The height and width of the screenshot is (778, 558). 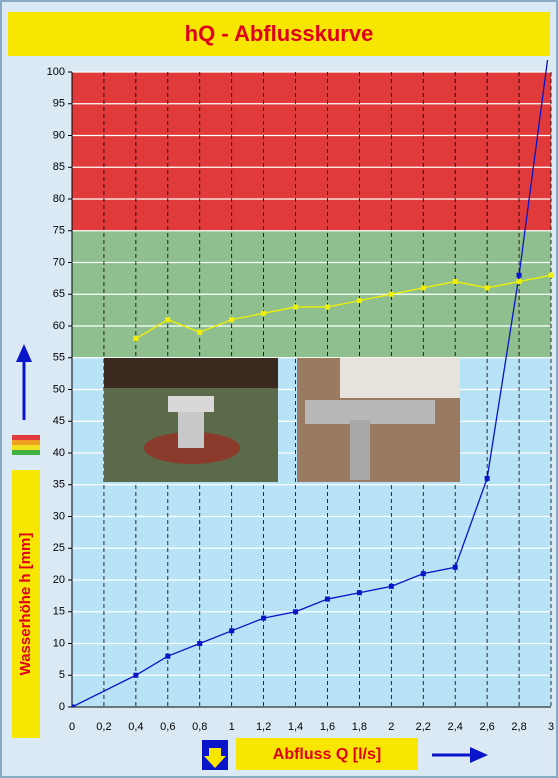 I want to click on x-label-box, so click(x=327, y=754).